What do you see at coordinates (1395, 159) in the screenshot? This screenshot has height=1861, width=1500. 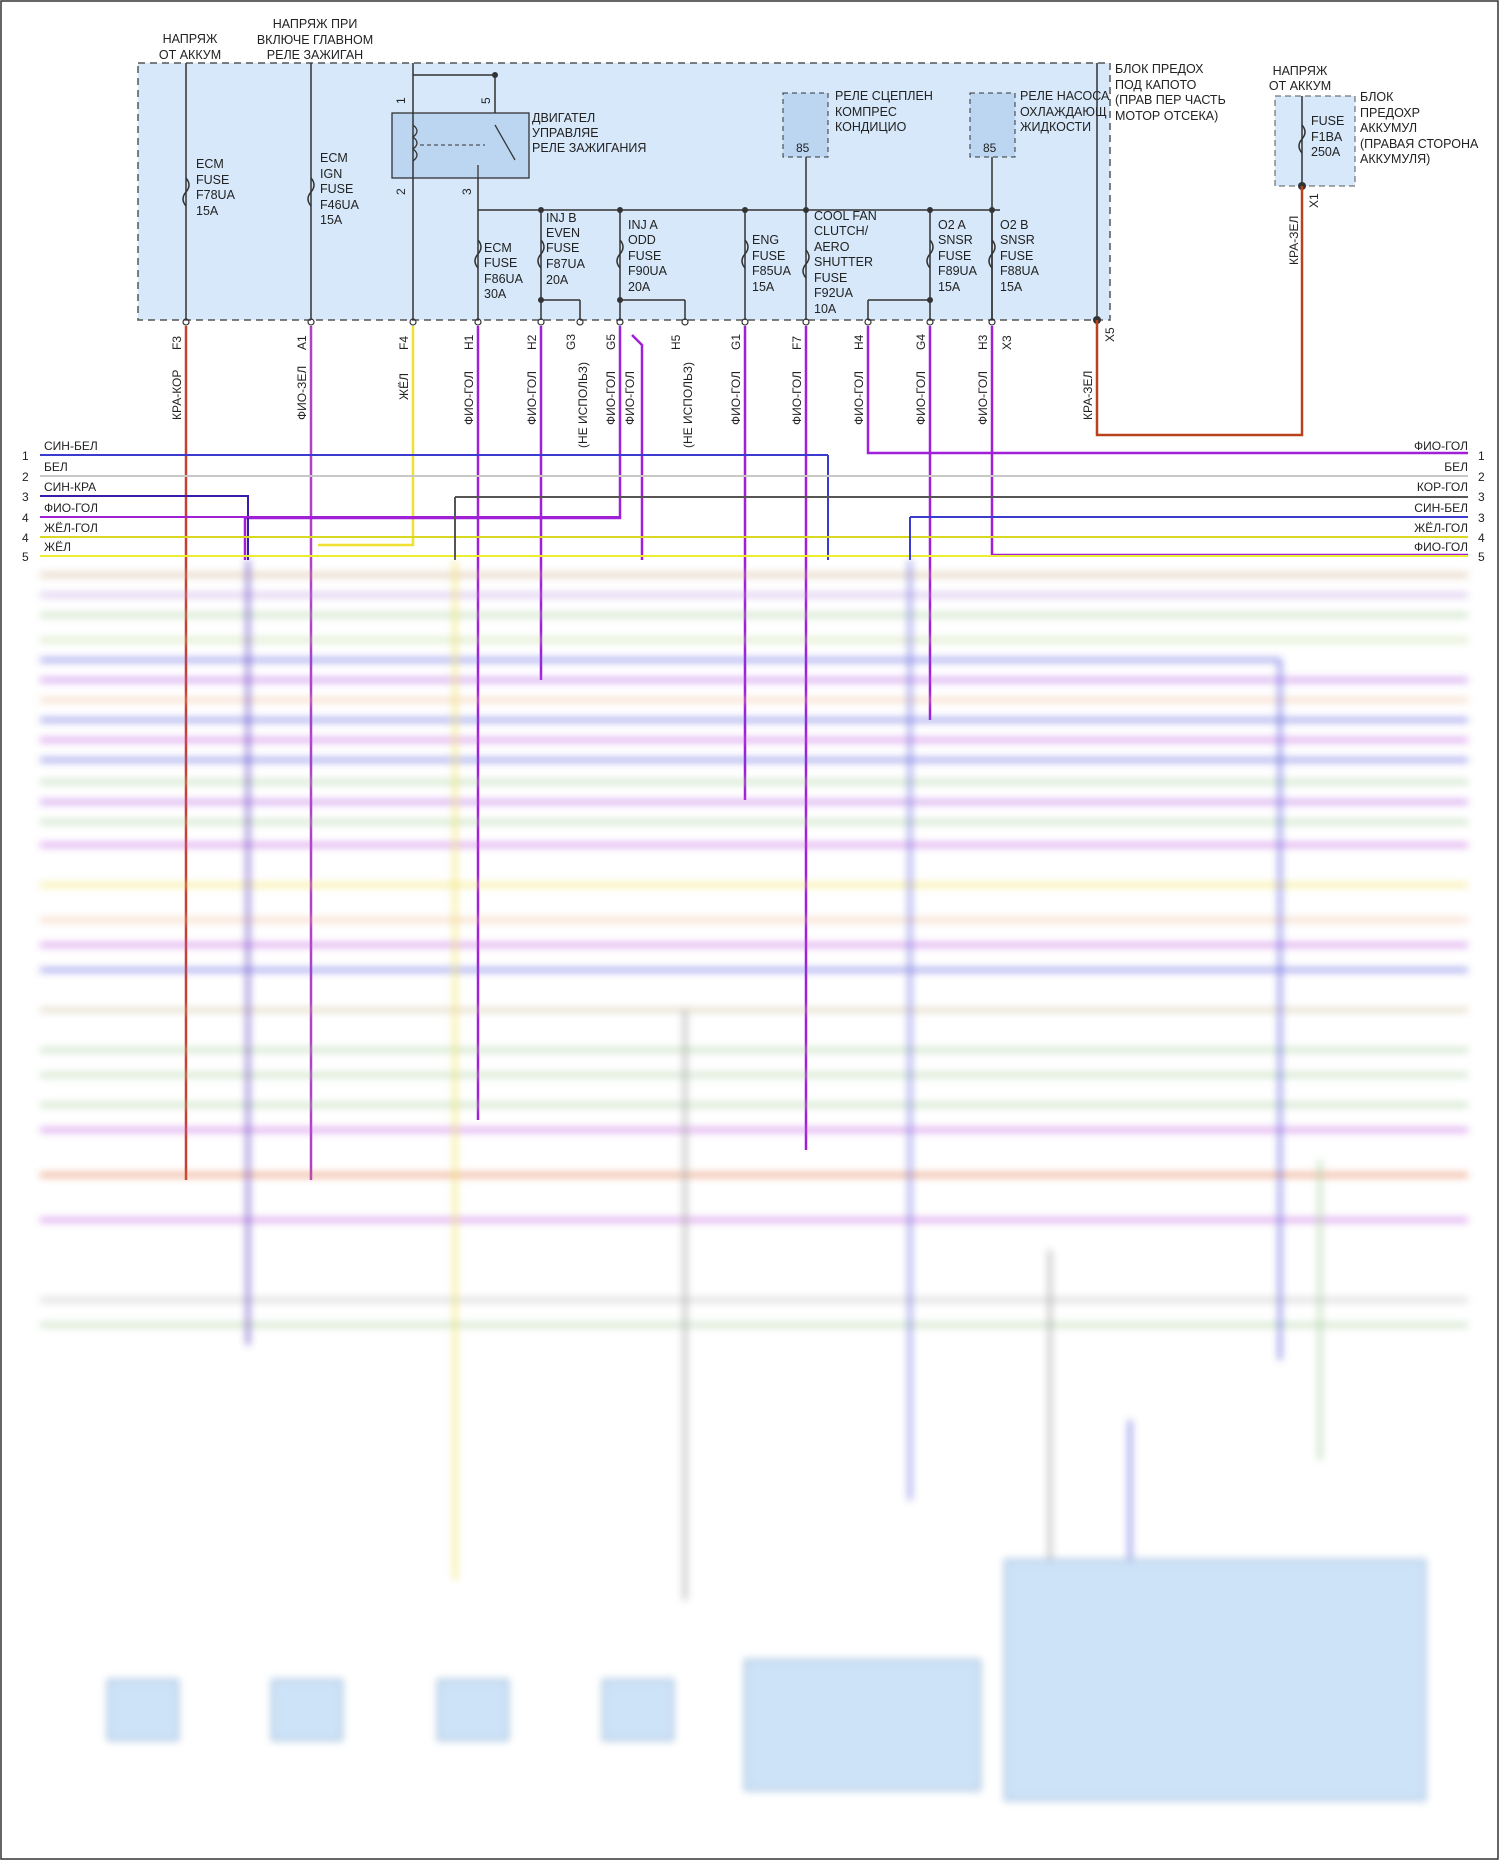 I see `svg-text: АККУМУЛЯ)` at bounding box center [1395, 159].